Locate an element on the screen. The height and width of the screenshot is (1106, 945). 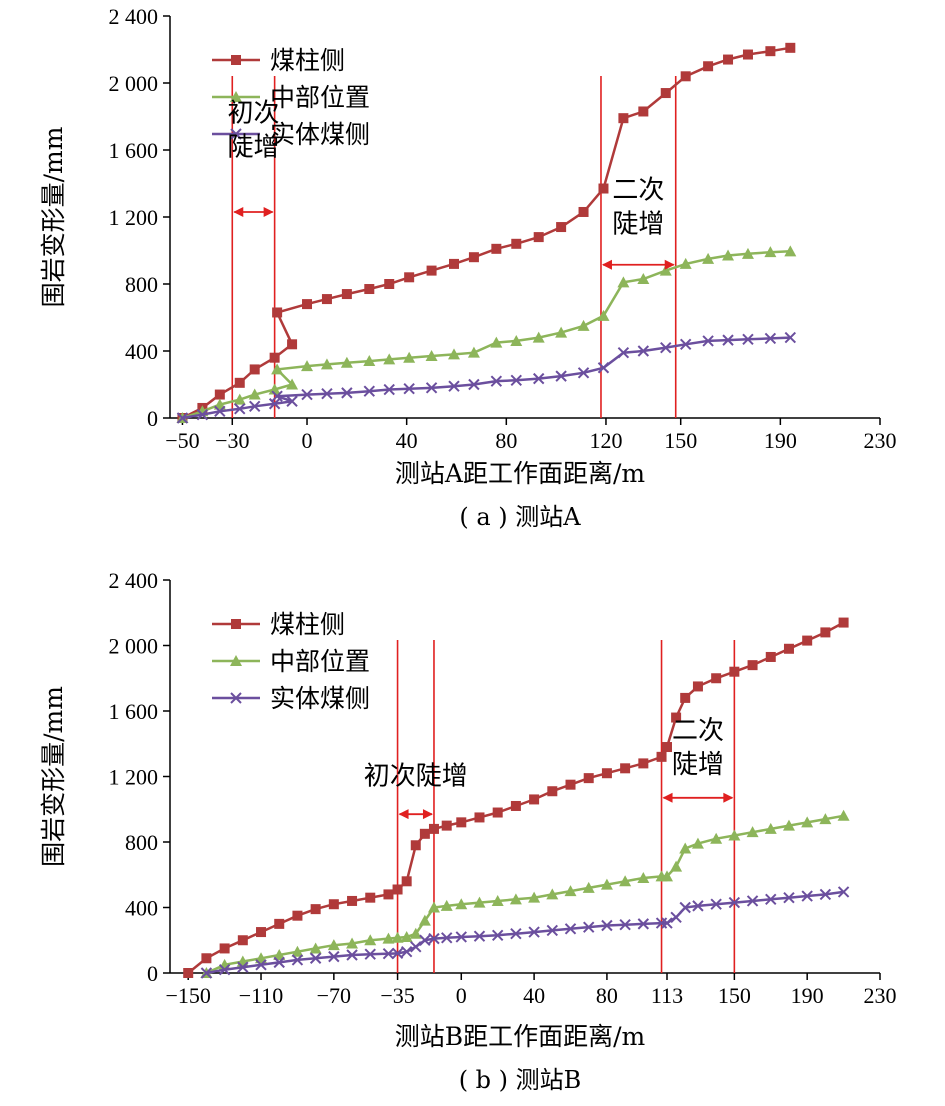
y-tick-label: 400 is located at coordinates (141, 908).